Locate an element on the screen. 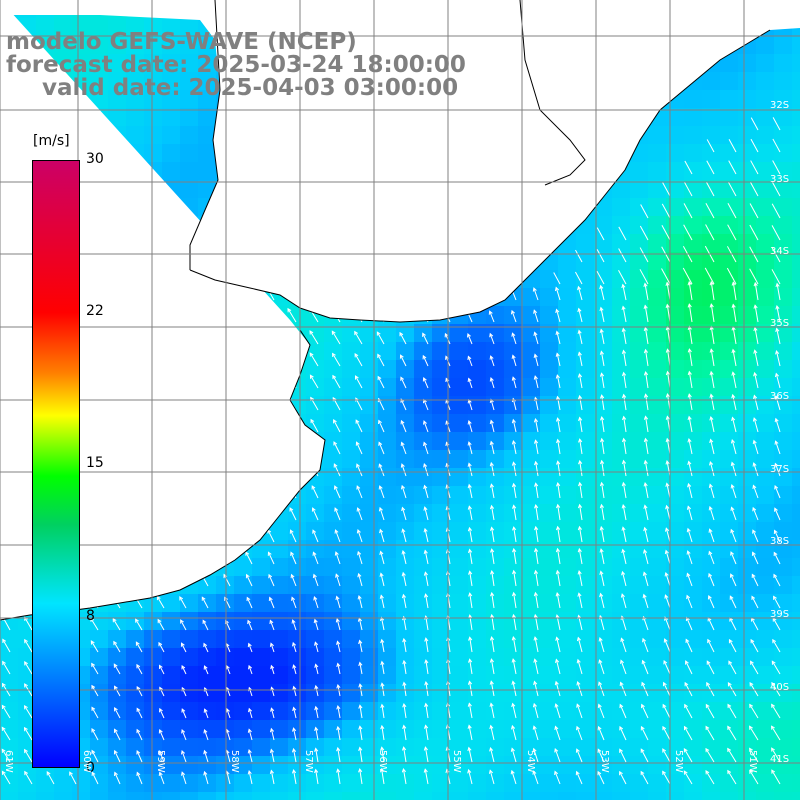  model-title: modelo GEFS-WAVE (NCEP) is located at coordinates (181, 42).